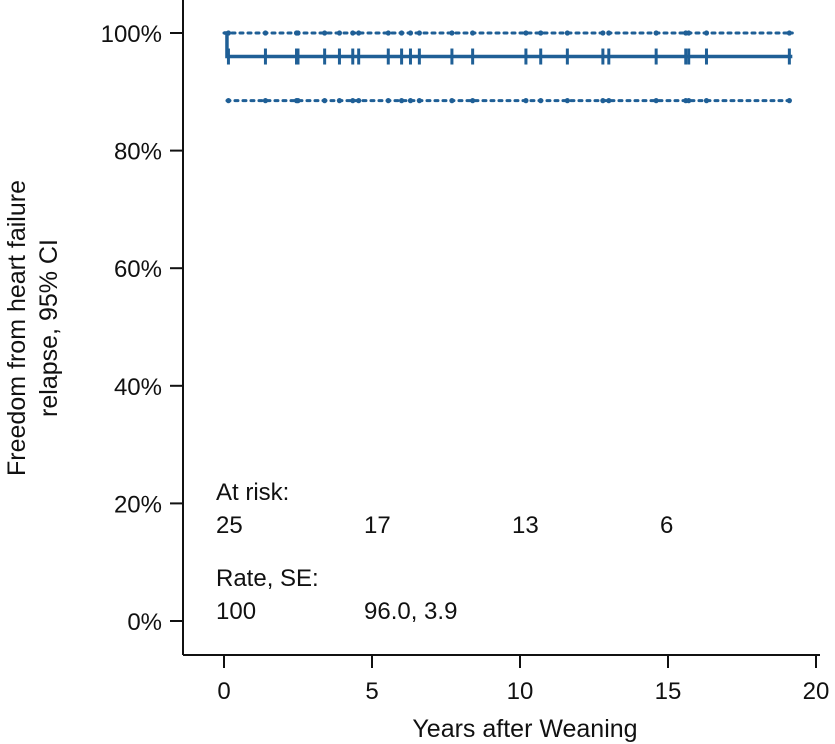 This screenshot has width=835, height=744. What do you see at coordinates (142, 328) in the screenshot?
I see `y-ticks: 0% 20% 40% 60% 80% 100%` at bounding box center [142, 328].